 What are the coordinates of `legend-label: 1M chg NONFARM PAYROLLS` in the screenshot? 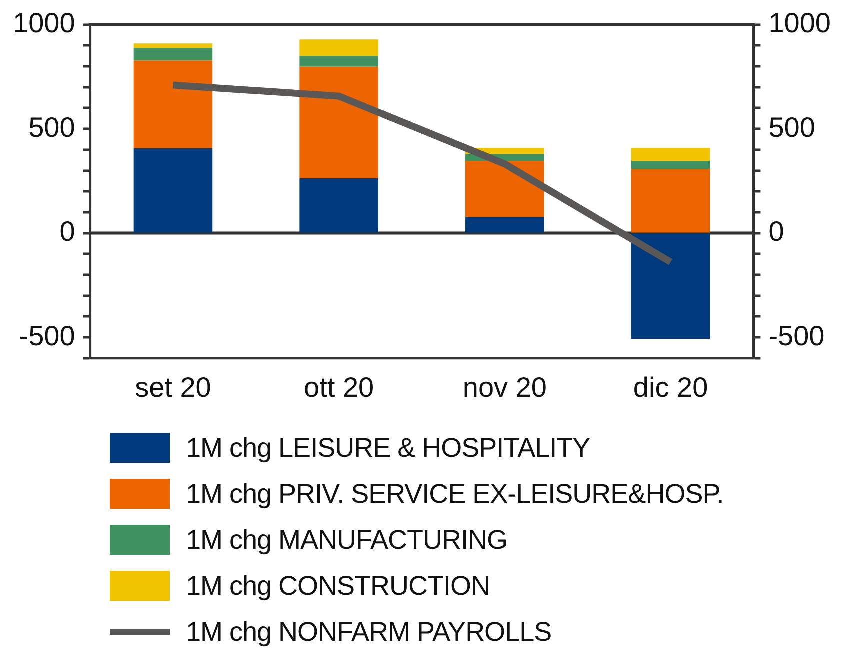 It's located at (369, 632).